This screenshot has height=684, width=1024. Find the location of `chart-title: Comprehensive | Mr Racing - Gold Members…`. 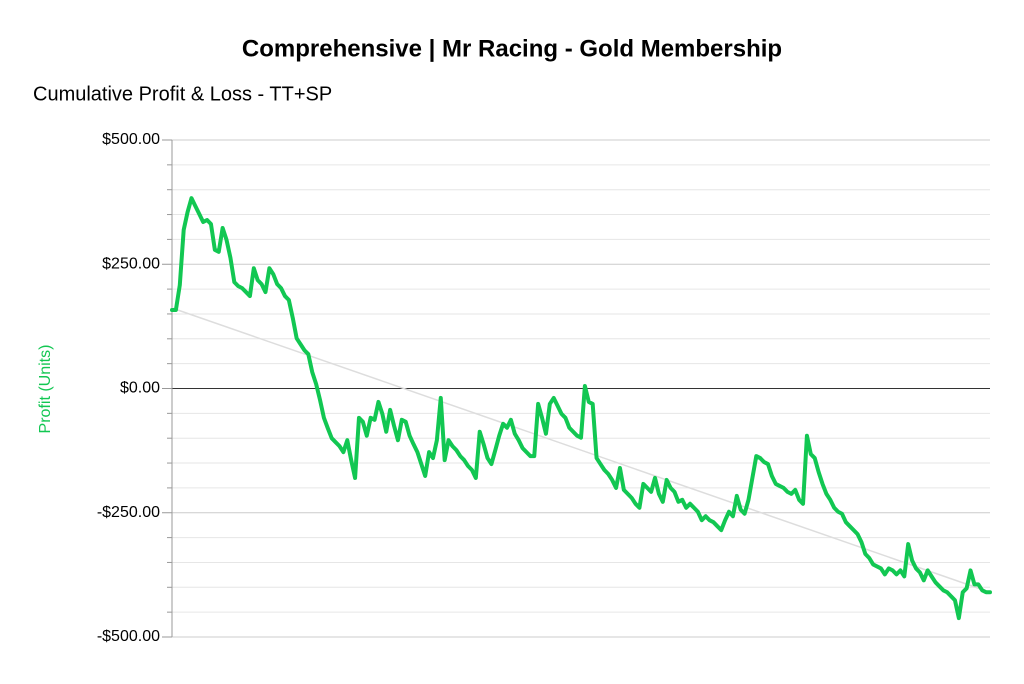

chart-title: Comprehensive | Mr Racing - Gold Members… is located at coordinates (512, 48).